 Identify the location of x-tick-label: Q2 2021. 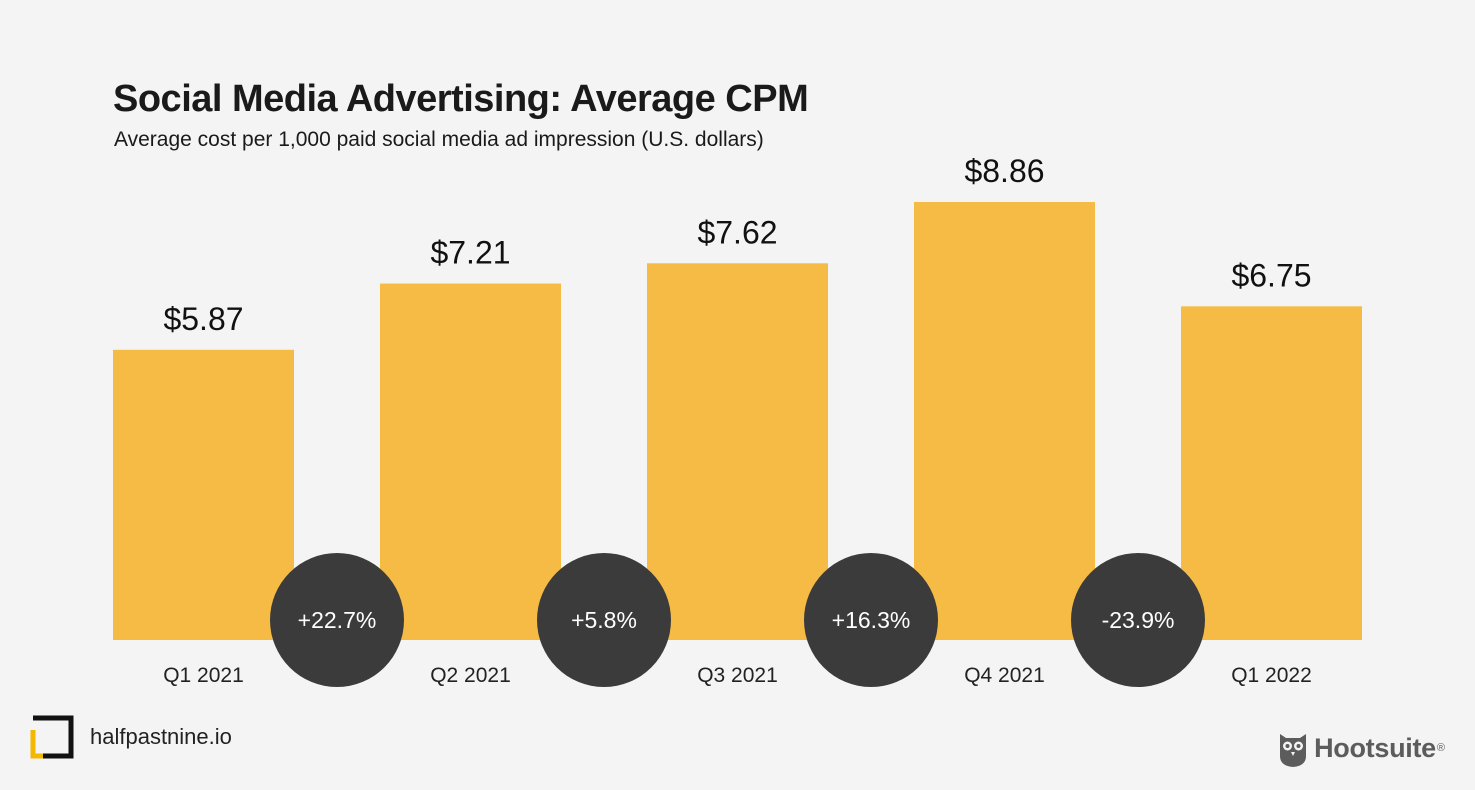
(470, 675).